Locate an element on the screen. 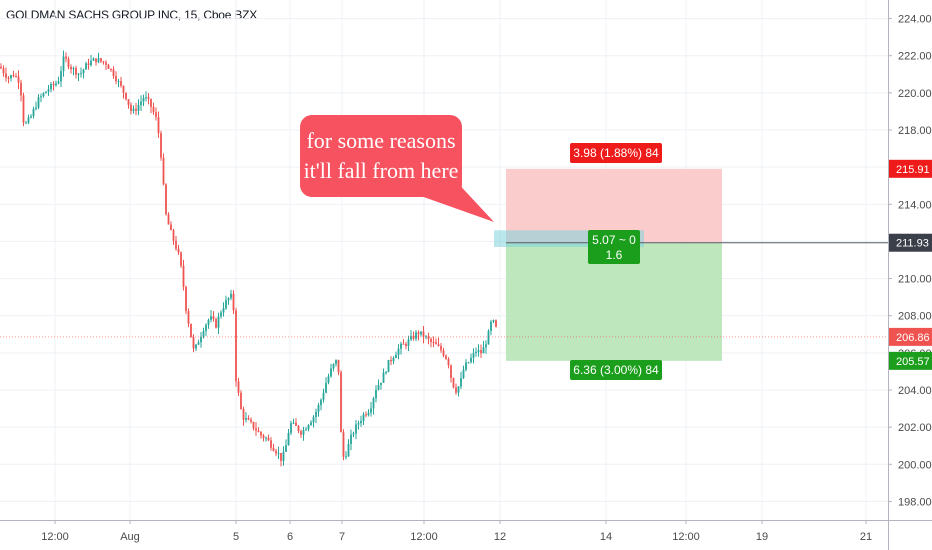 Image resolution: width=932 pixels, height=550 pixels. stop-label-box is located at coordinates (616, 153).